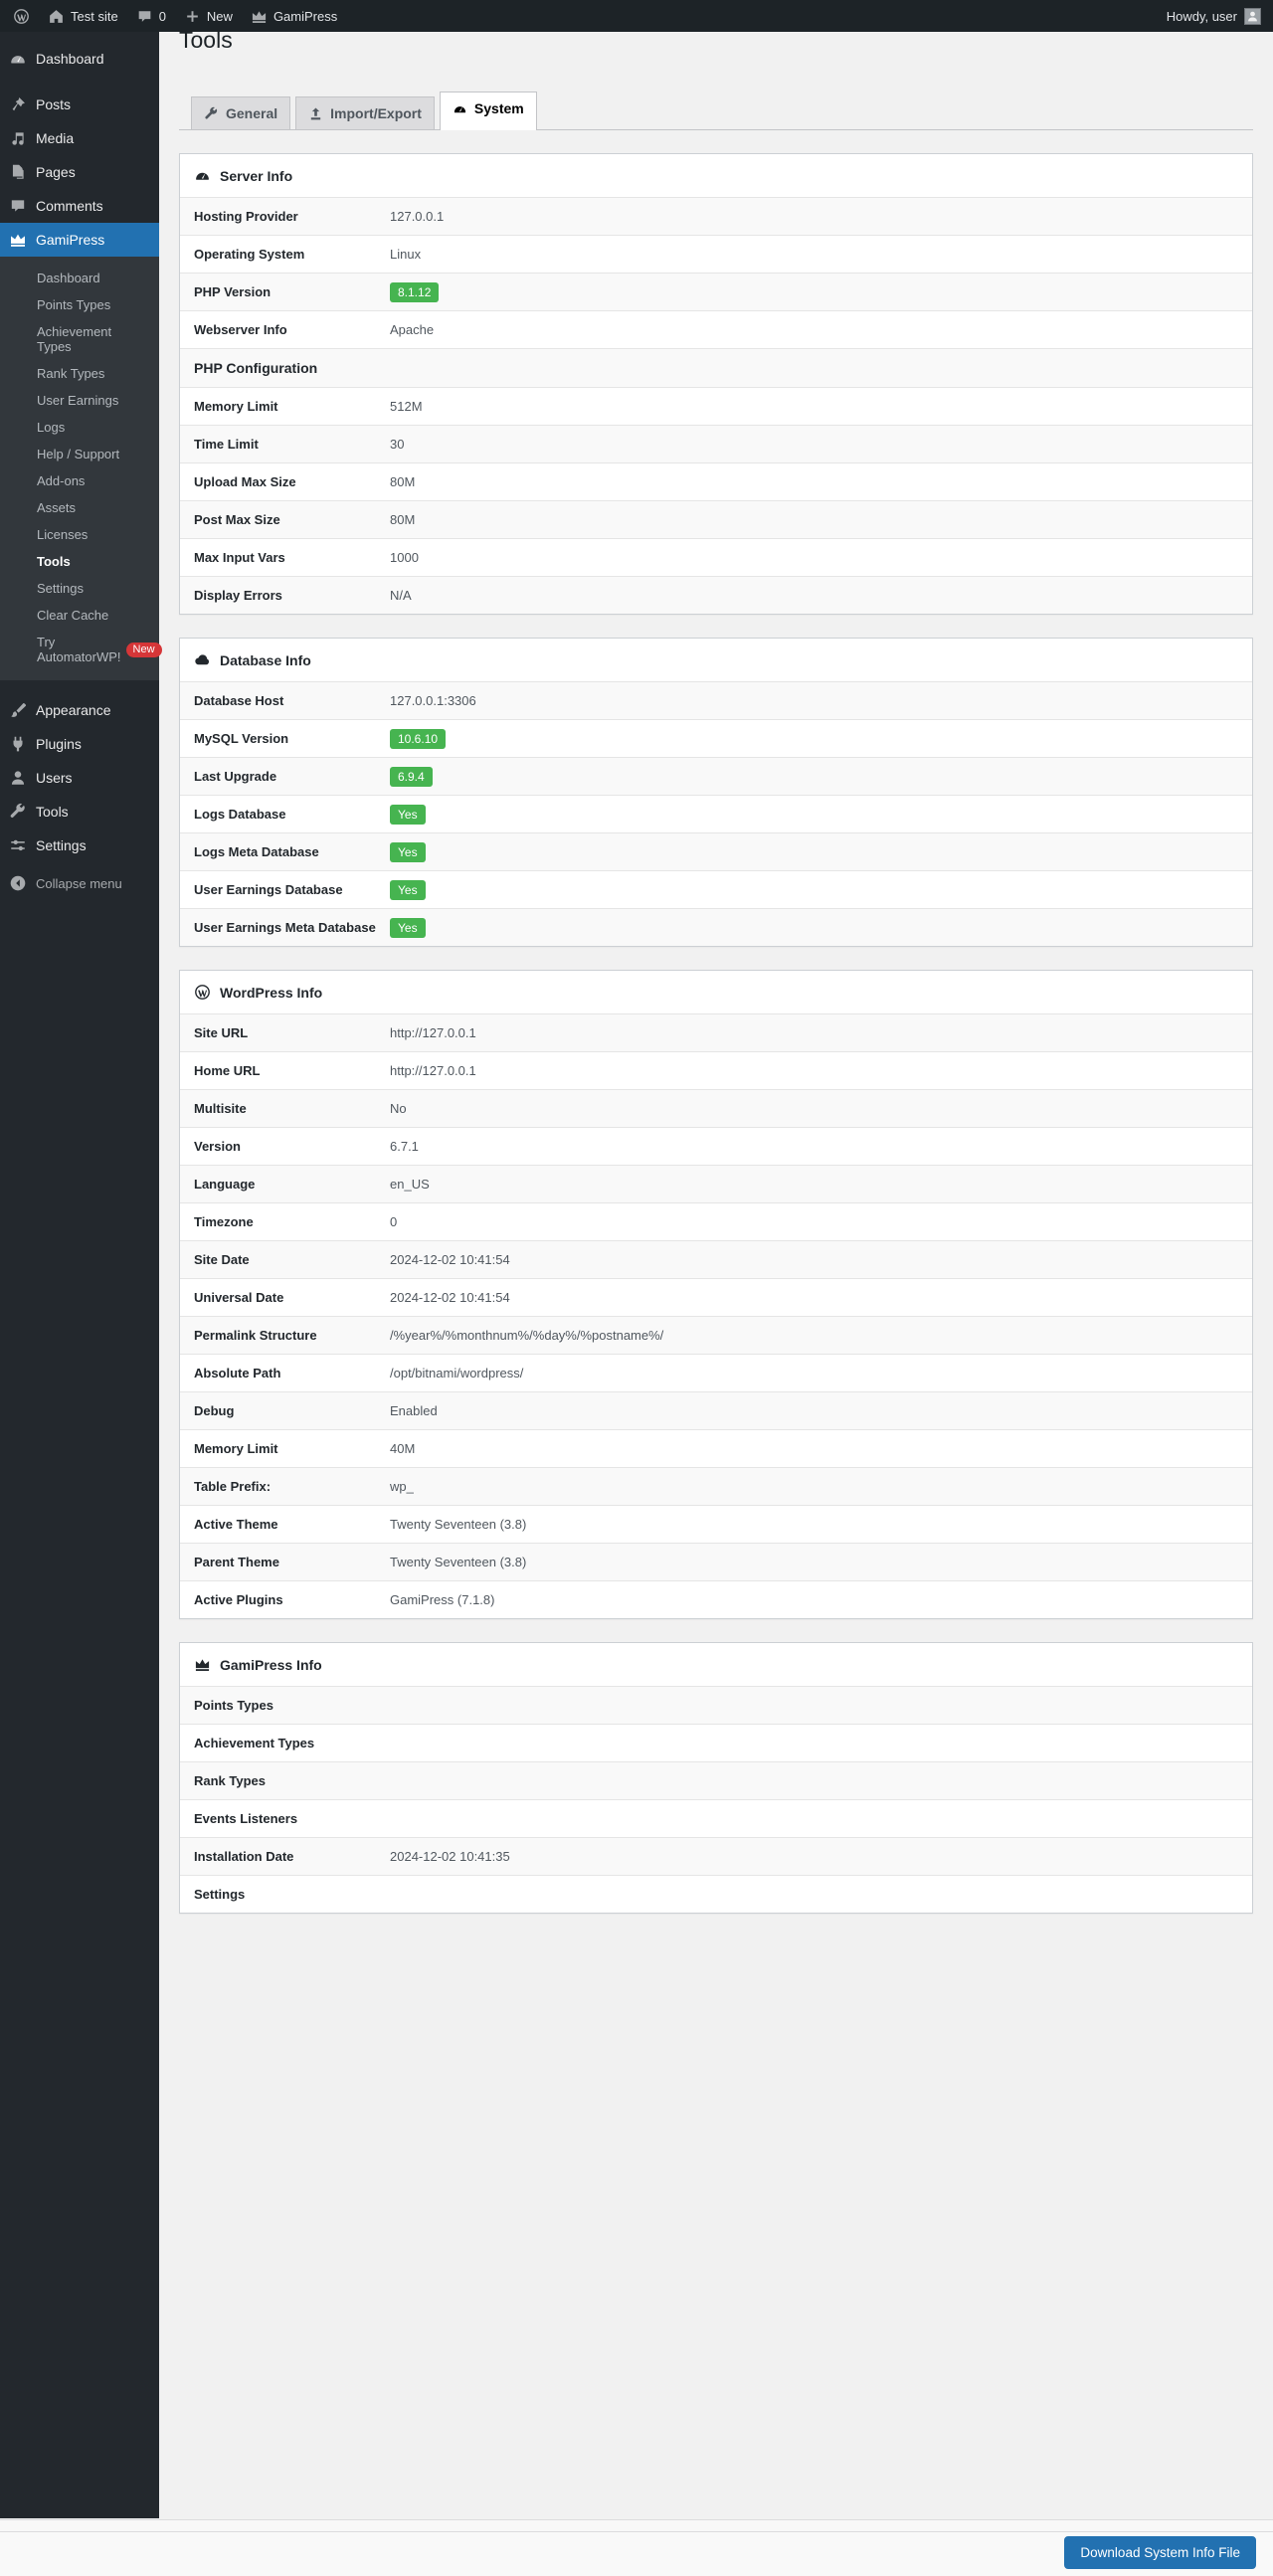  Describe the element at coordinates (265, 659) in the screenshot. I see `section-title: Database Info` at that location.